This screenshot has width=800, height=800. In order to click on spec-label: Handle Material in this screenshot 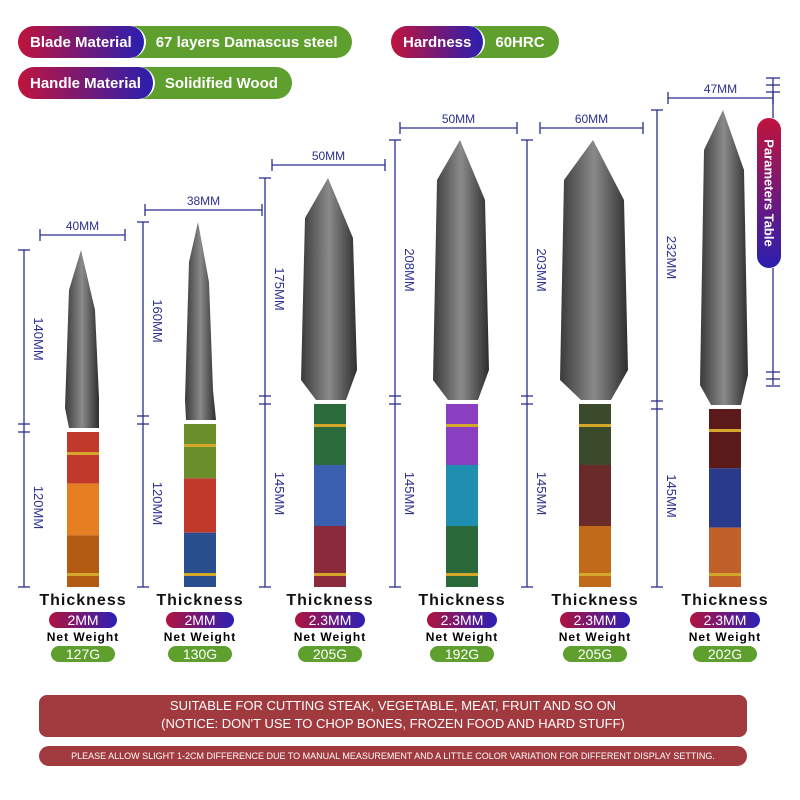, I will do `click(86, 83)`.